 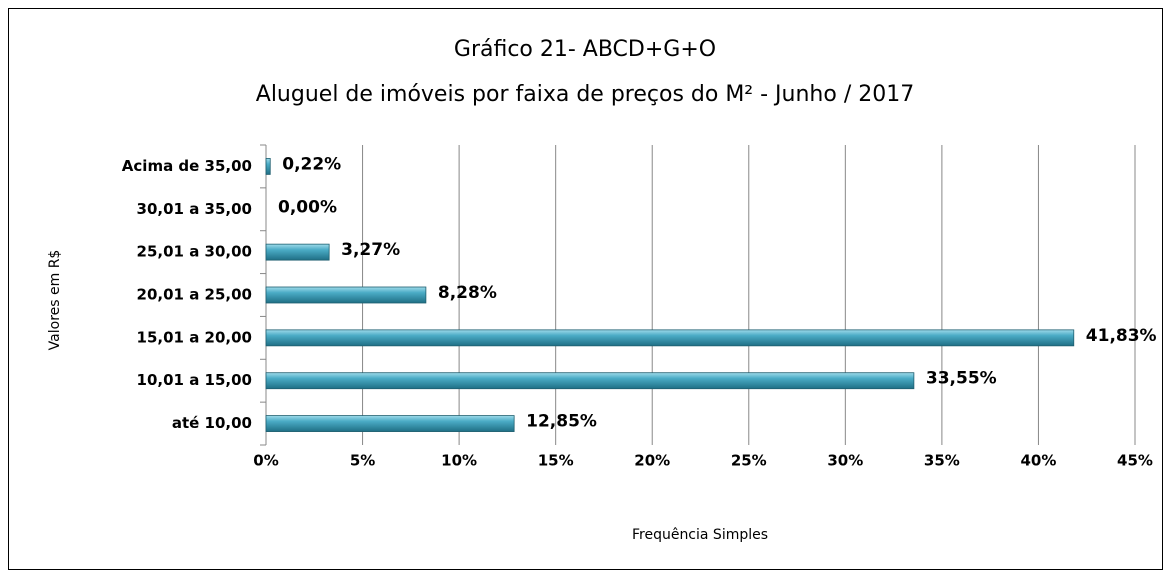 What do you see at coordinates (370, 250) in the screenshot?
I see `value-label: 3,27%` at bounding box center [370, 250].